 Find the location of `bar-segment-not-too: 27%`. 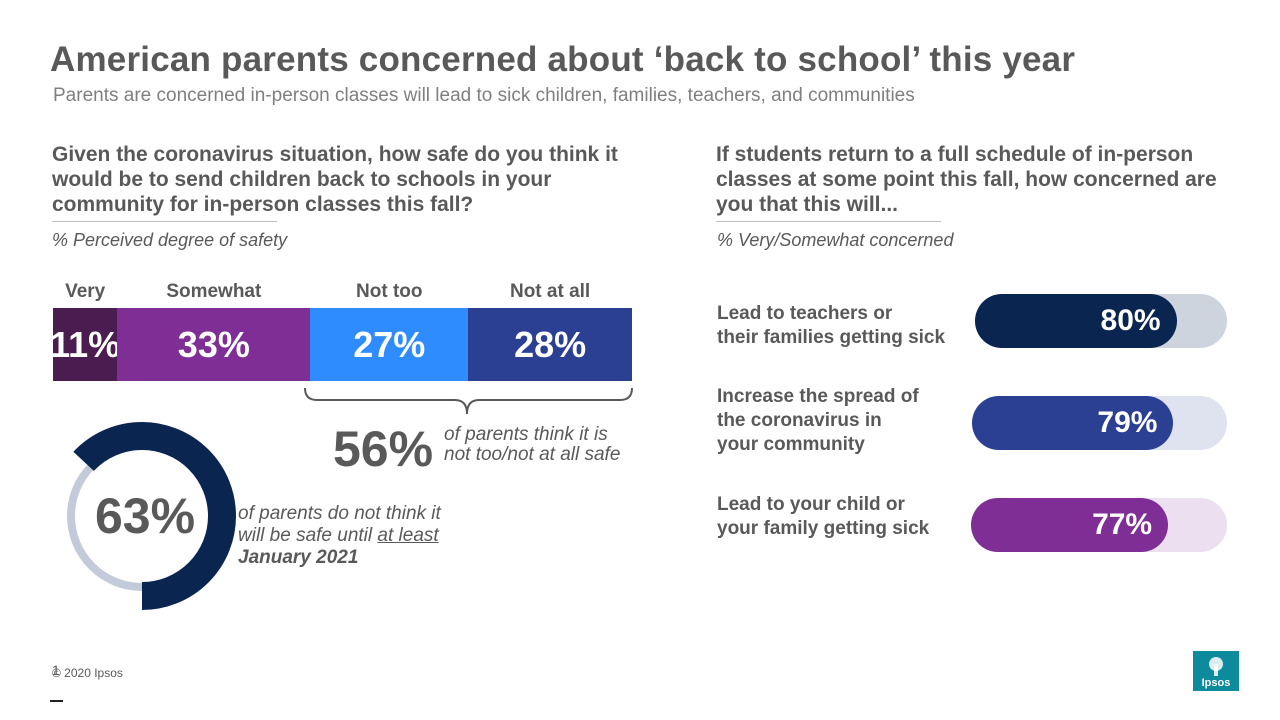

bar-segment-not-too: 27% is located at coordinates (389, 344).